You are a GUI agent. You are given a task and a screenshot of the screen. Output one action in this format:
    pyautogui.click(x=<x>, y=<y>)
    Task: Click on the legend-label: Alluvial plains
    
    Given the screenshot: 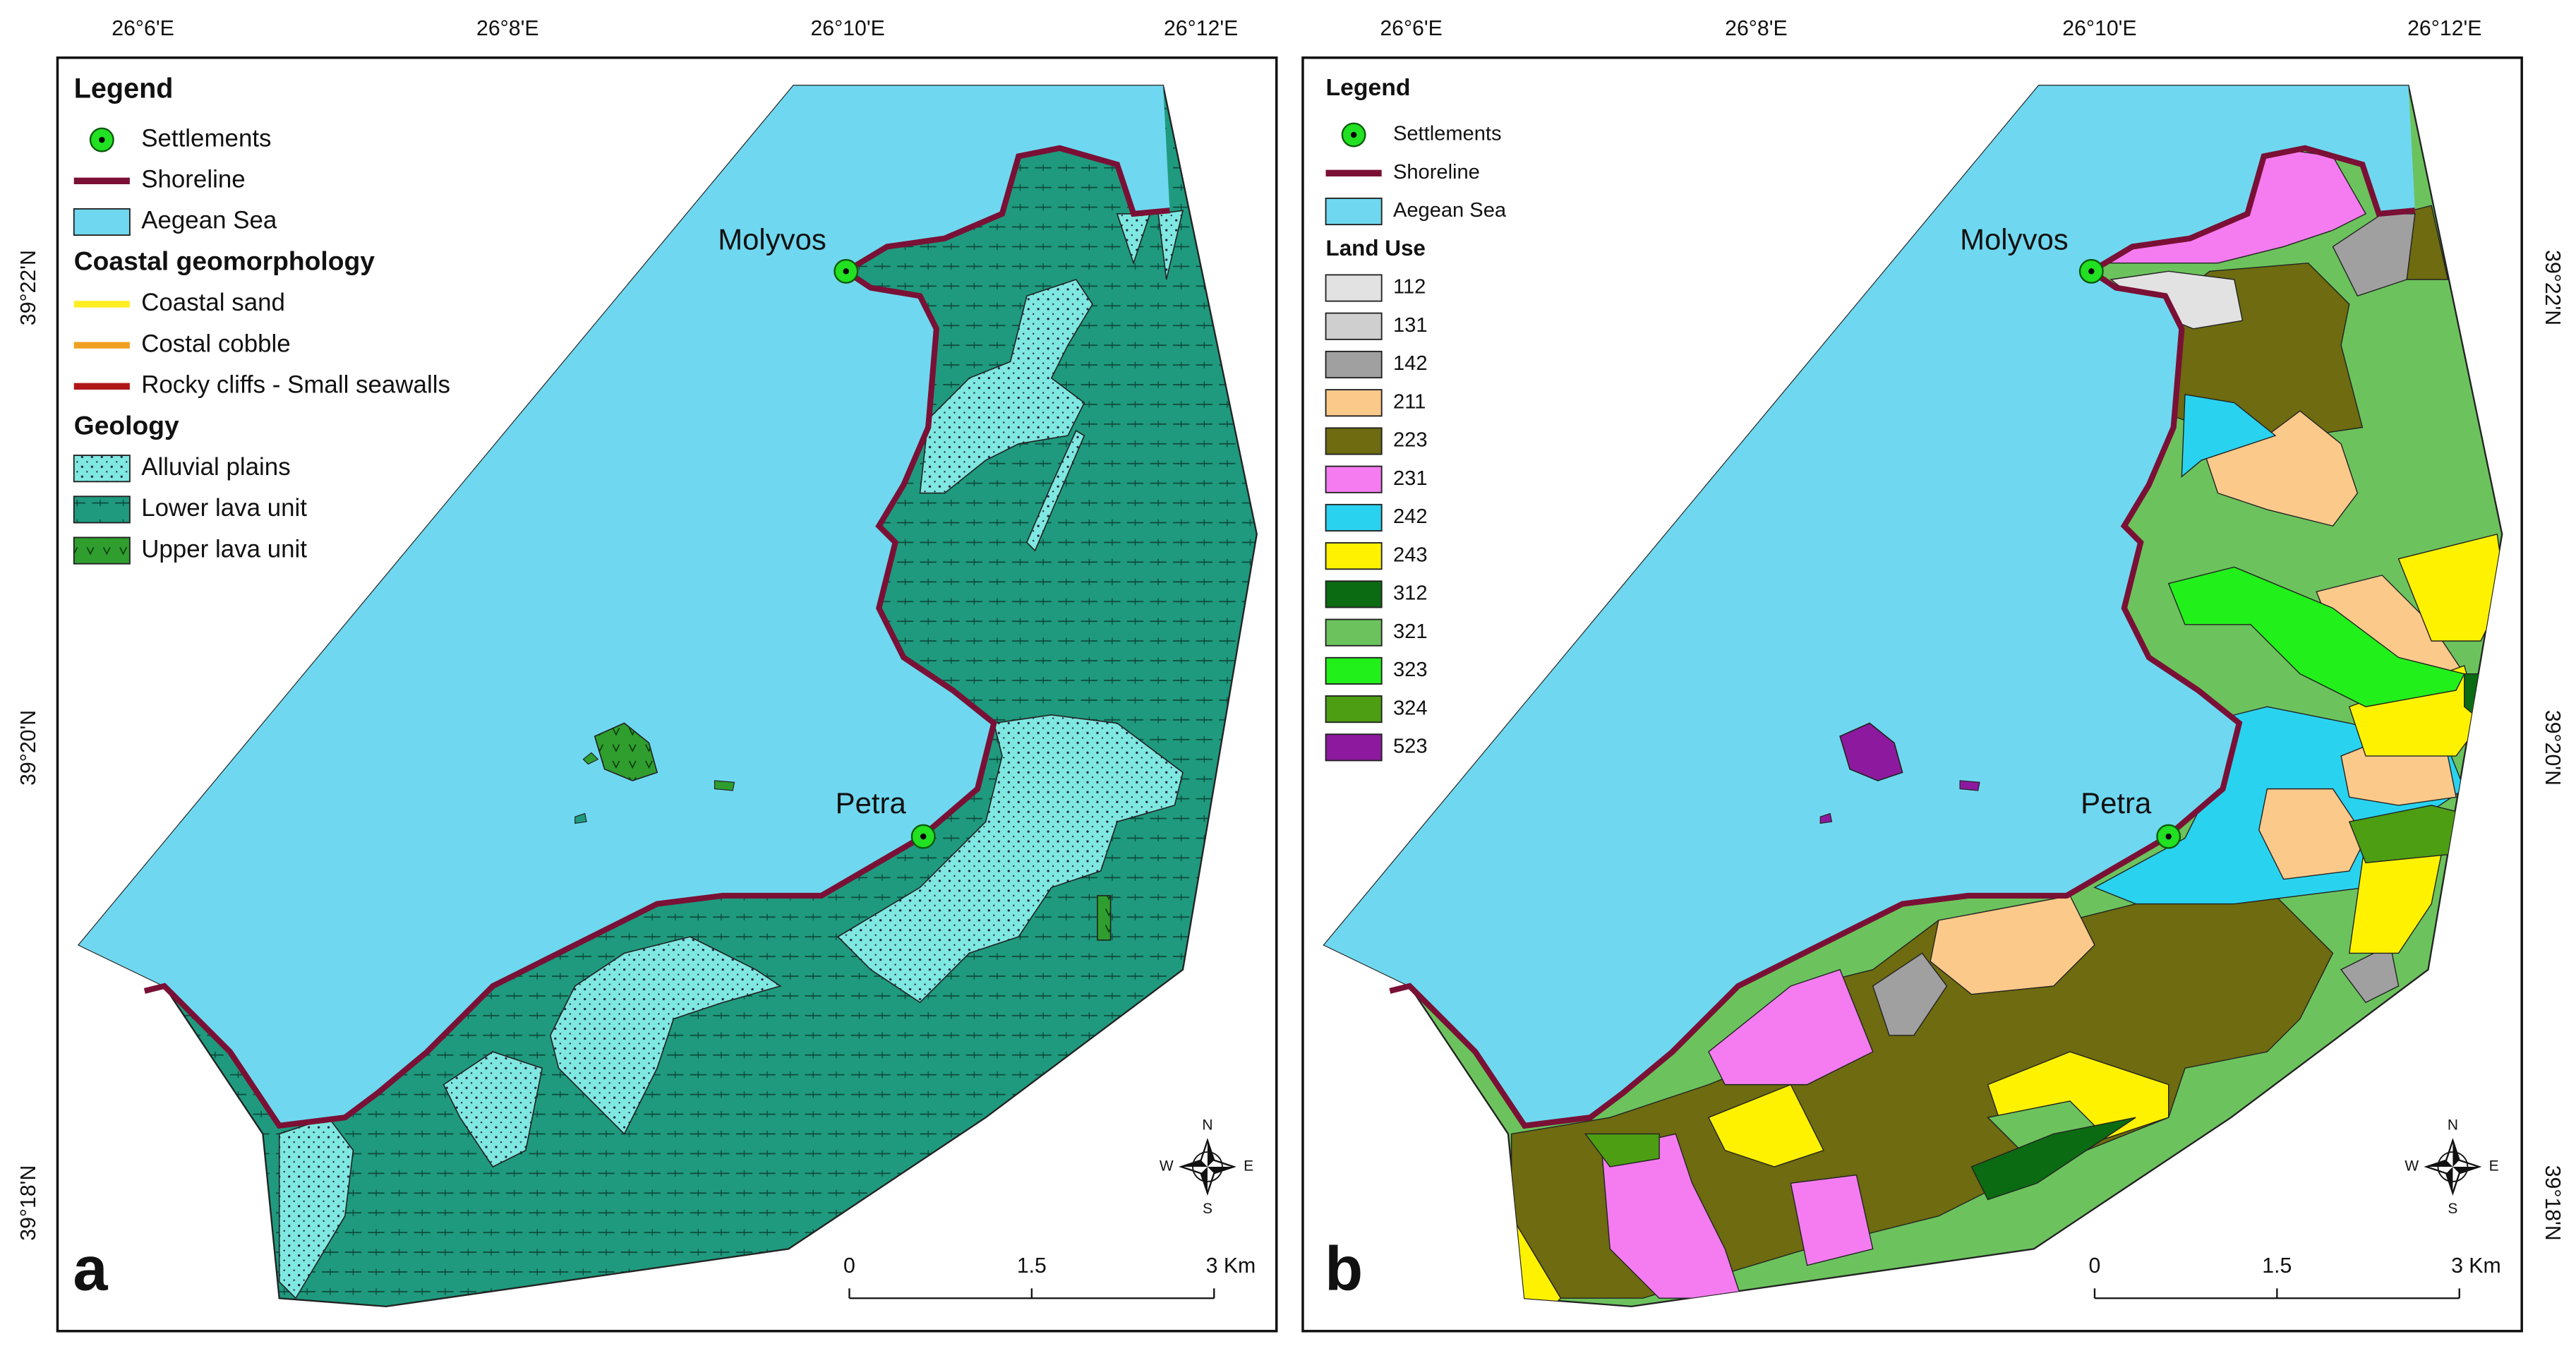 What is the action you would take?
    pyautogui.click(x=215, y=467)
    